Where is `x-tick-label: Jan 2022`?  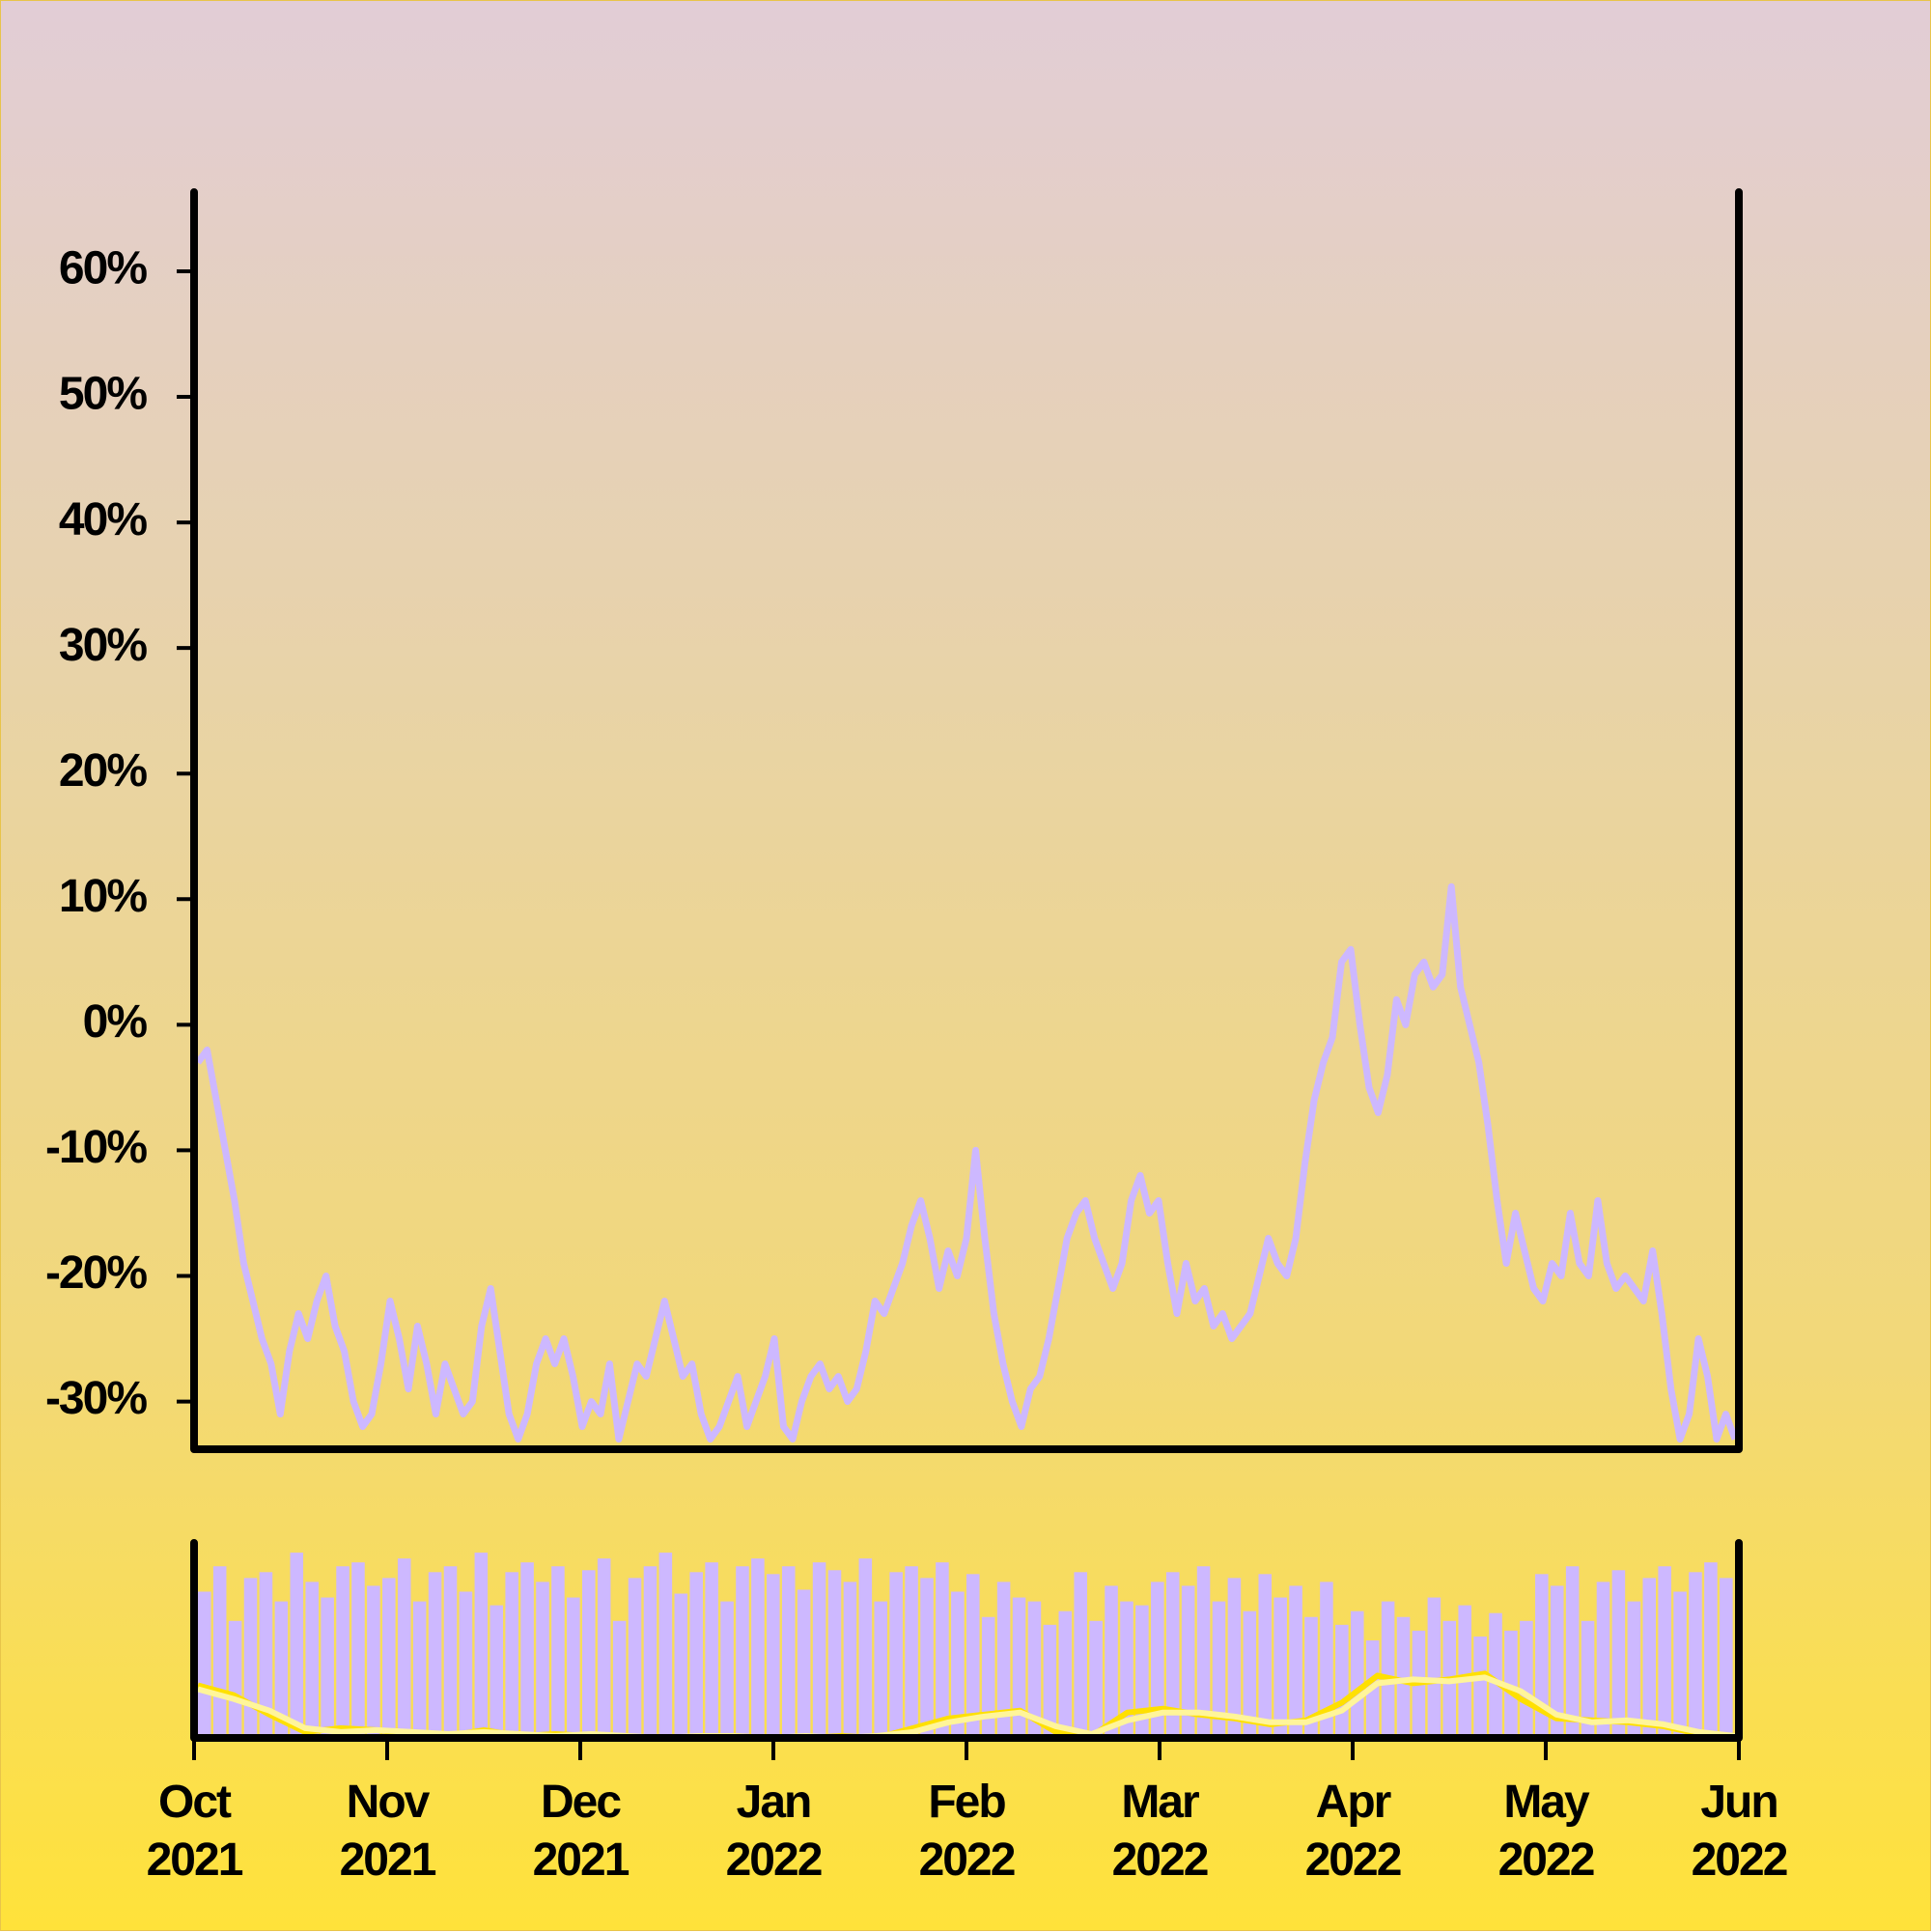
x-tick-label: Jan 2022 is located at coordinates (774, 1832).